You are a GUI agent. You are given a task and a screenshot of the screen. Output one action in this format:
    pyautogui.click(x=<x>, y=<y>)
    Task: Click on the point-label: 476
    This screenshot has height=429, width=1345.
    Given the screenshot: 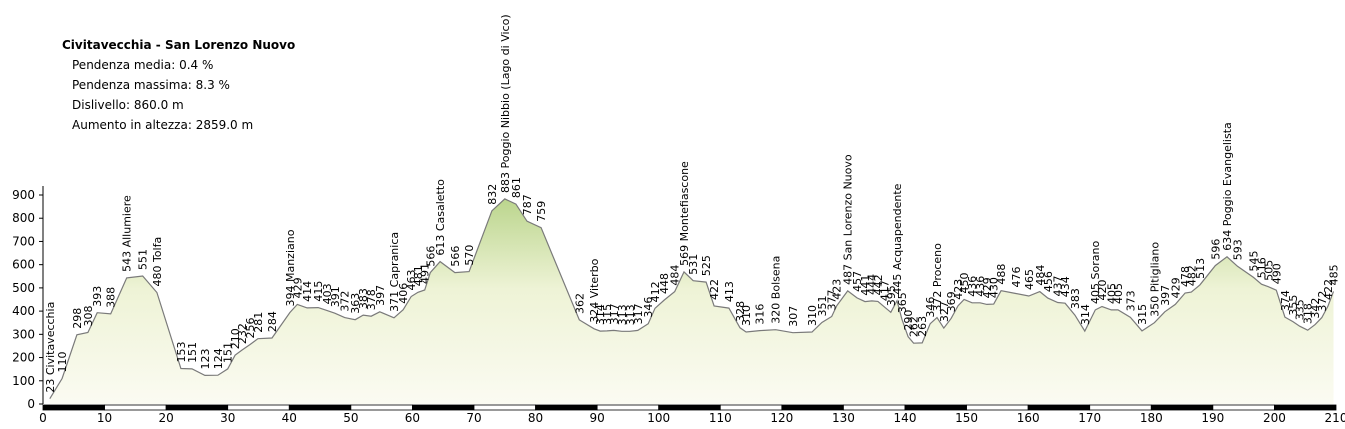 What is the action you would take?
    pyautogui.click(x=1016, y=276)
    